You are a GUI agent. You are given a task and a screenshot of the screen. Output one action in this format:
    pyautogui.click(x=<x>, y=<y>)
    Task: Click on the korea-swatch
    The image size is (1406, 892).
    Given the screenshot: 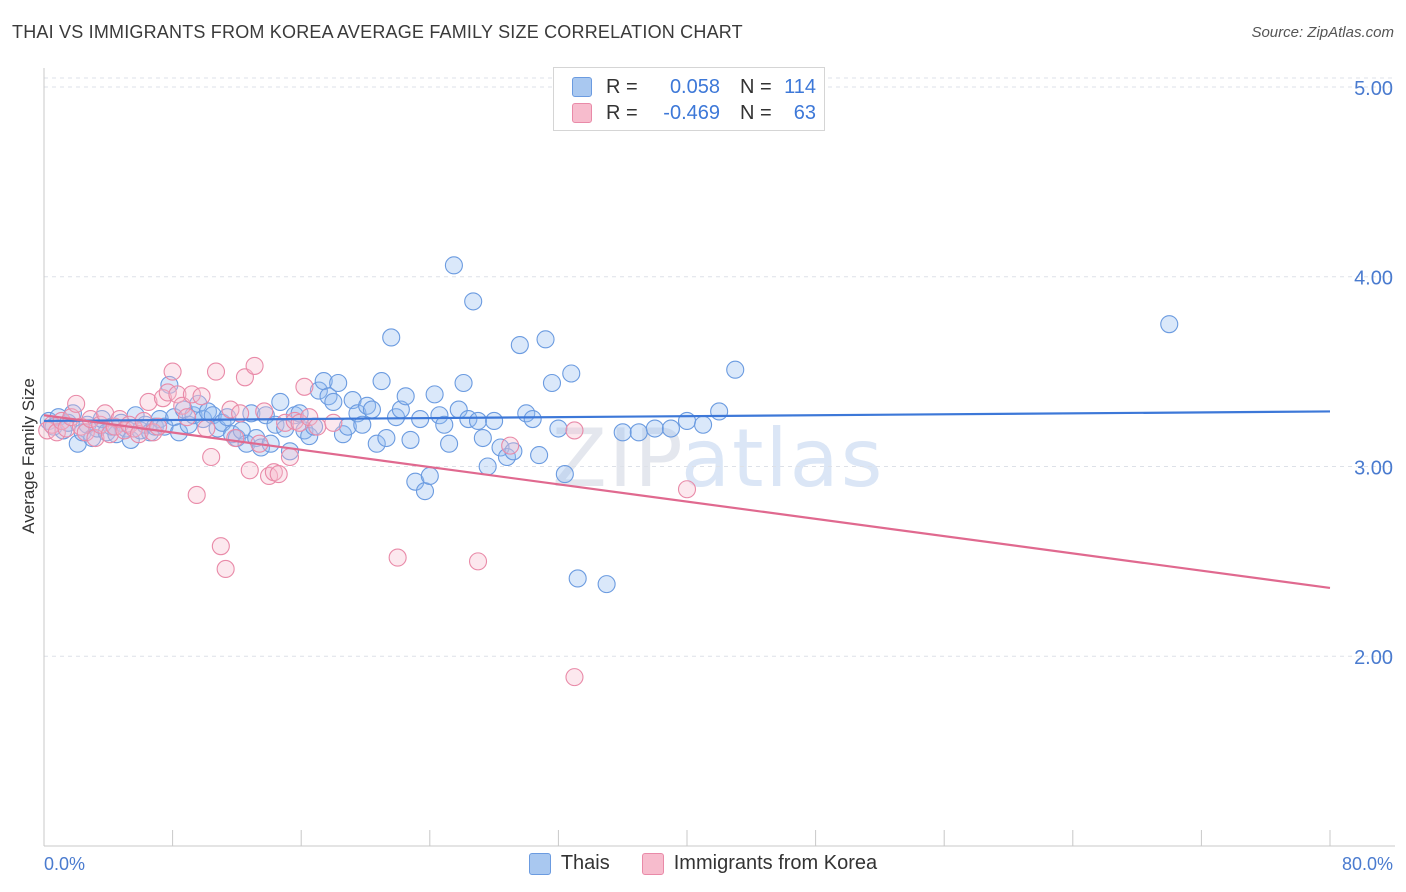 What is the action you would take?
    pyautogui.click(x=652, y=863)
    